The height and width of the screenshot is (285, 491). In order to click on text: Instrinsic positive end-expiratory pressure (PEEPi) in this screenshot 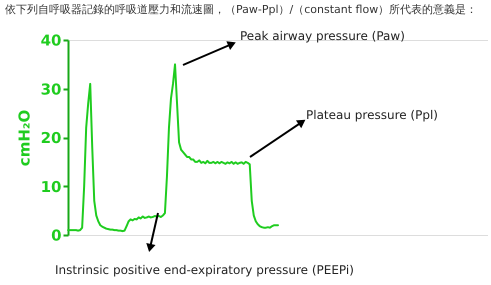, I will do `click(204, 270)`.